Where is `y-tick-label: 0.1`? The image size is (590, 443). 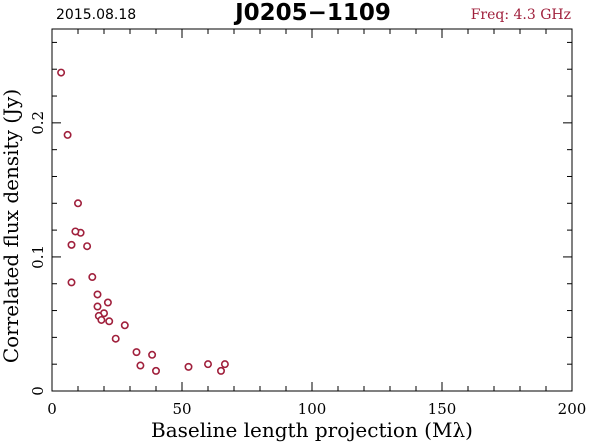
y-tick-label: 0.1 is located at coordinates (38, 257).